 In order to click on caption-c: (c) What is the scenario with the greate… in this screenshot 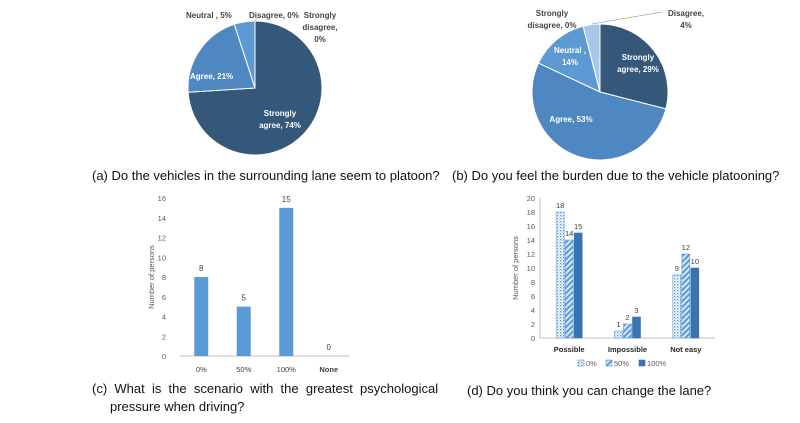, I will do `click(265, 398)`.